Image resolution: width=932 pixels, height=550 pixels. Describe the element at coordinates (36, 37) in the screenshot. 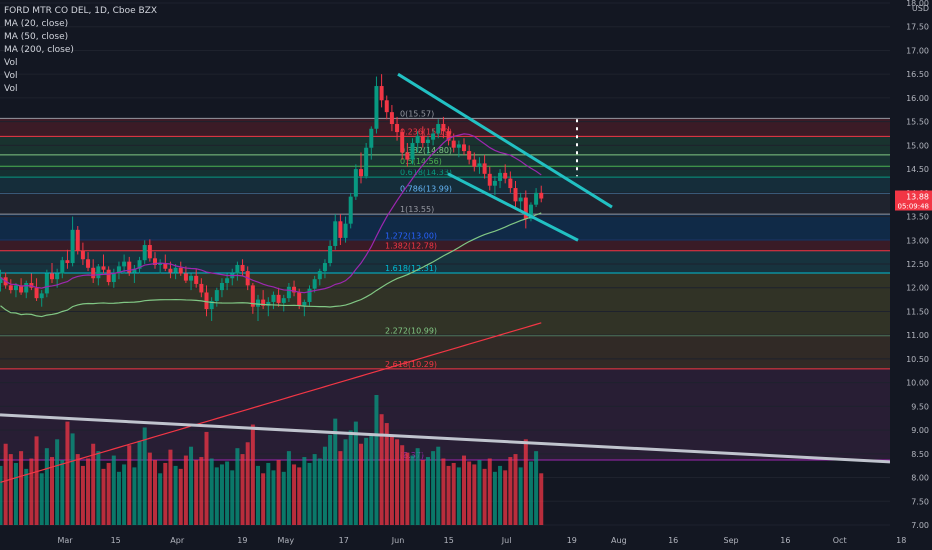

I see `indicator-ma50: MA (50, close)` at that location.